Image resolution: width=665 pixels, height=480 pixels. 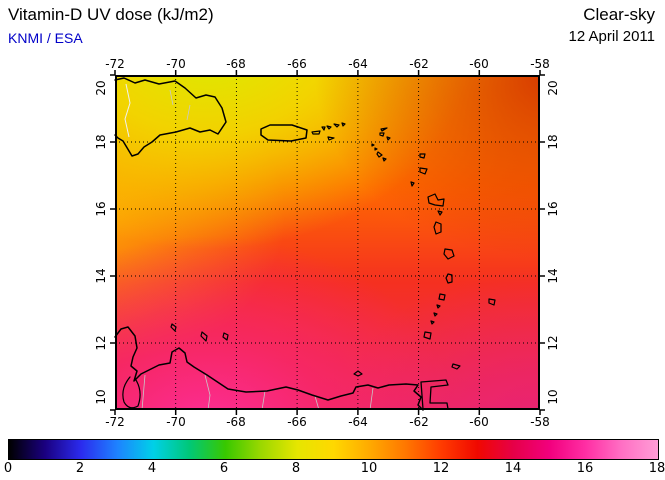 I want to click on barbados-coast, so click(x=492, y=302).